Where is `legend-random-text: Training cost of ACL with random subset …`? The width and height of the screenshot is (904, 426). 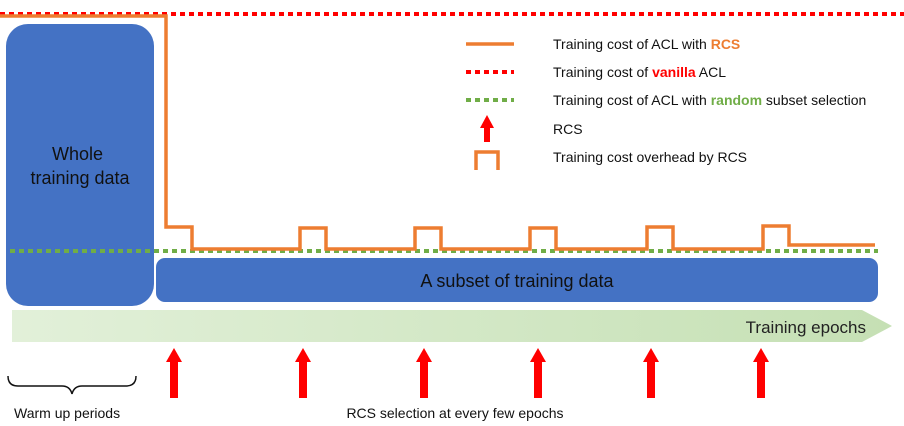 legend-random-text: Training cost of ACL with random subset … is located at coordinates (709, 100).